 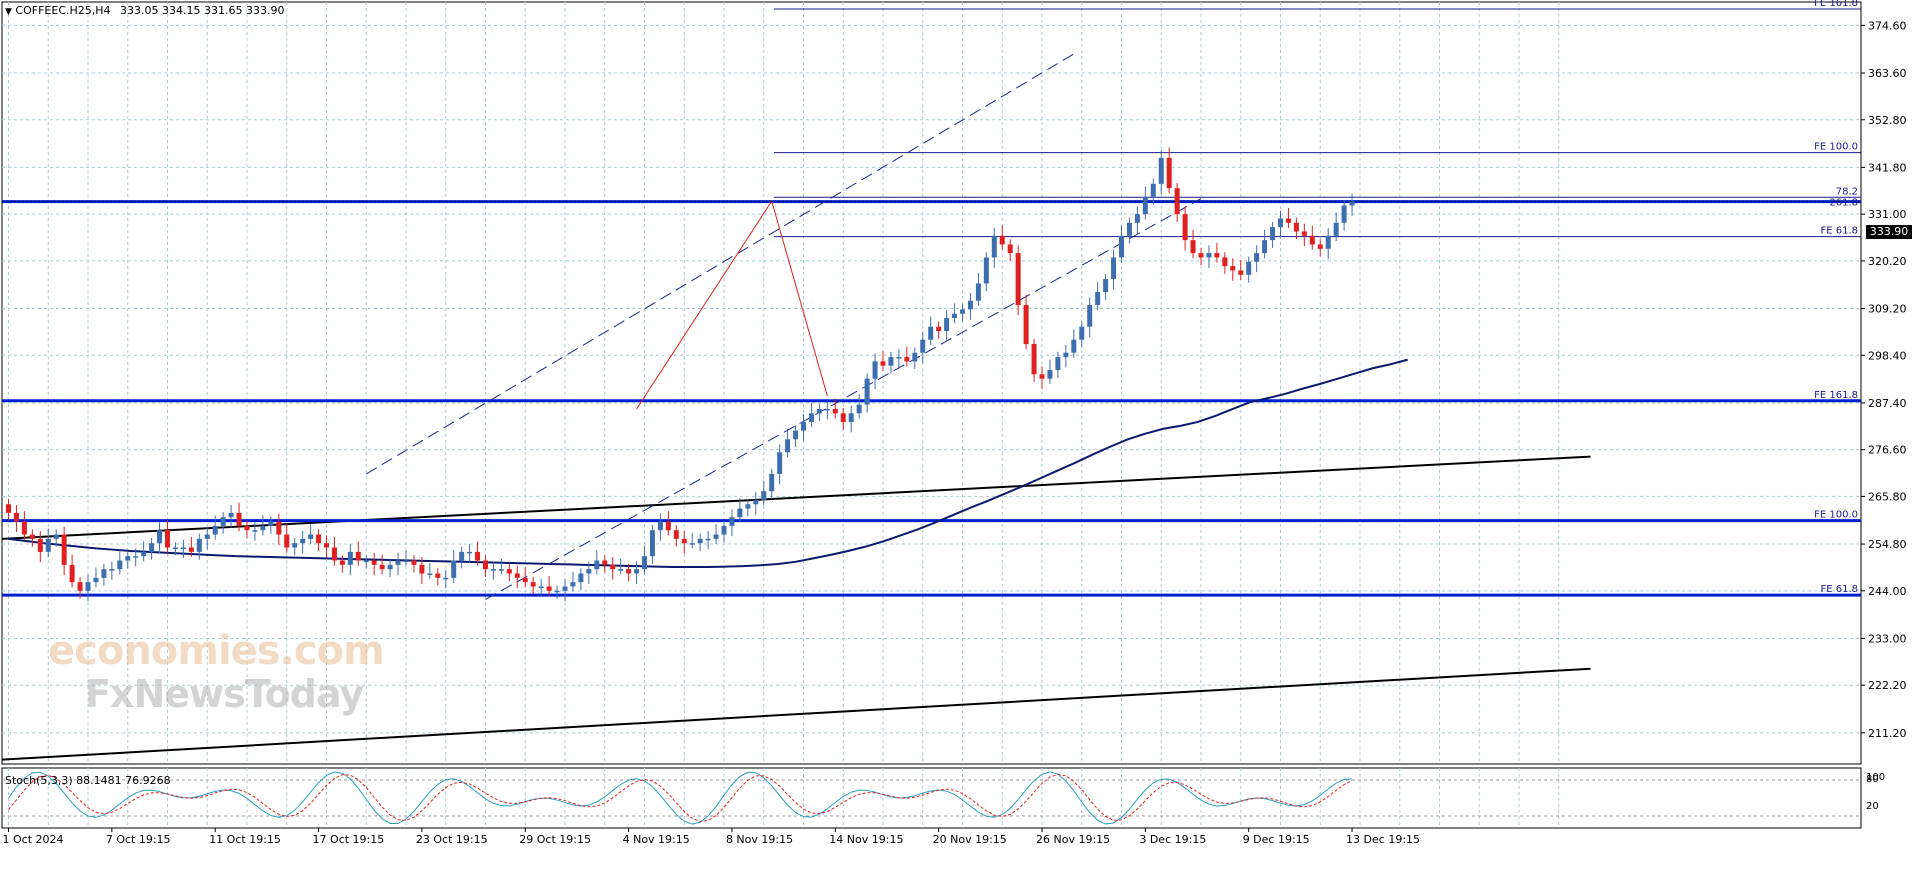 I want to click on x-tick-label: 13 Dec 19:15, so click(x=1383, y=839).